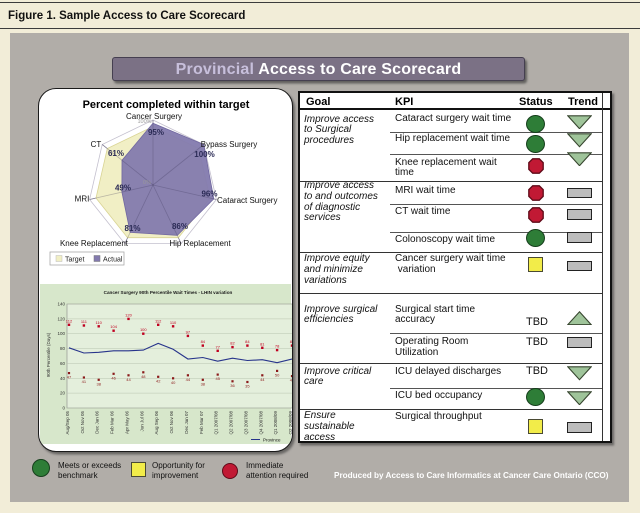  Describe the element at coordinates (61, 304) in the screenshot. I see `svg-text: 140` at that location.